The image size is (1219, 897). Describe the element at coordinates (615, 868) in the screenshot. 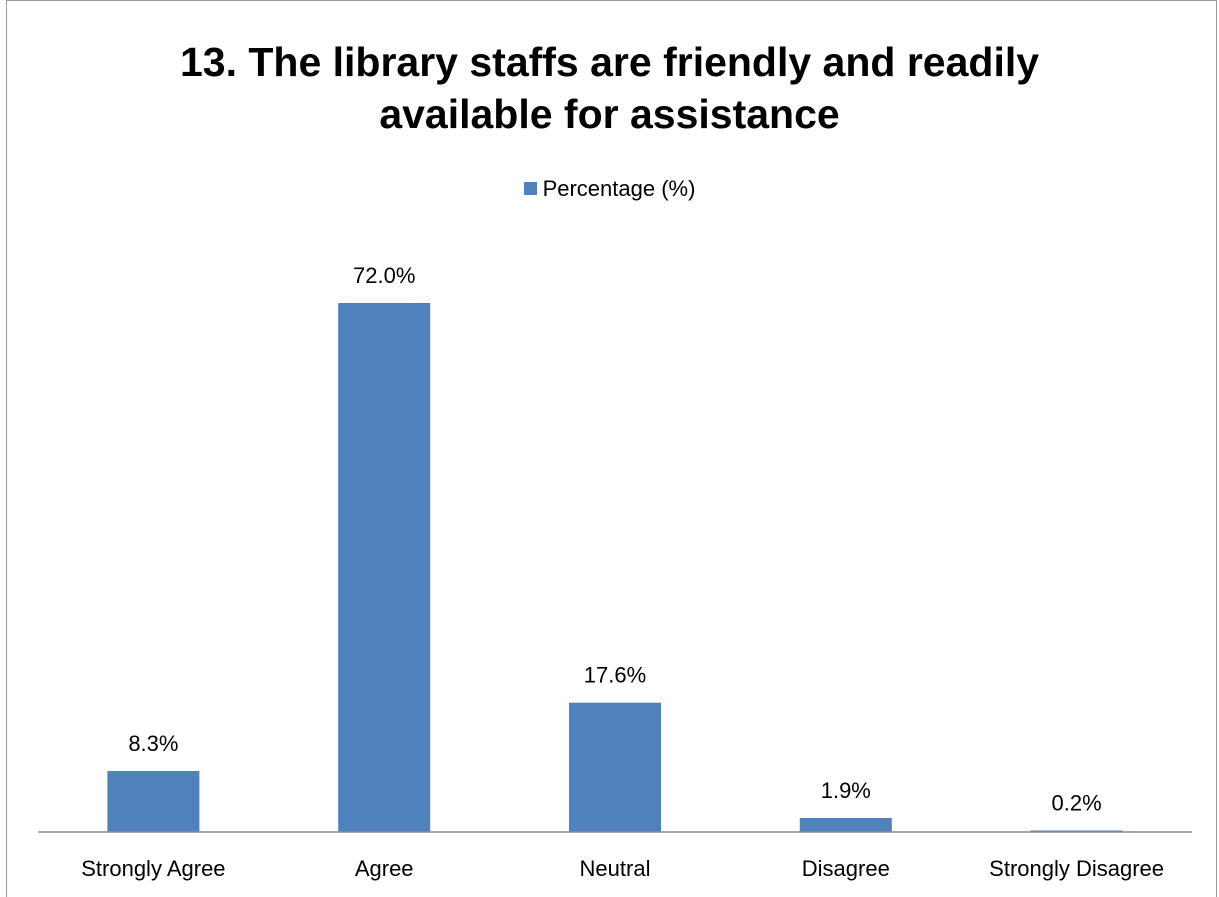

I see `category-label-neutral: Neutral` at that location.